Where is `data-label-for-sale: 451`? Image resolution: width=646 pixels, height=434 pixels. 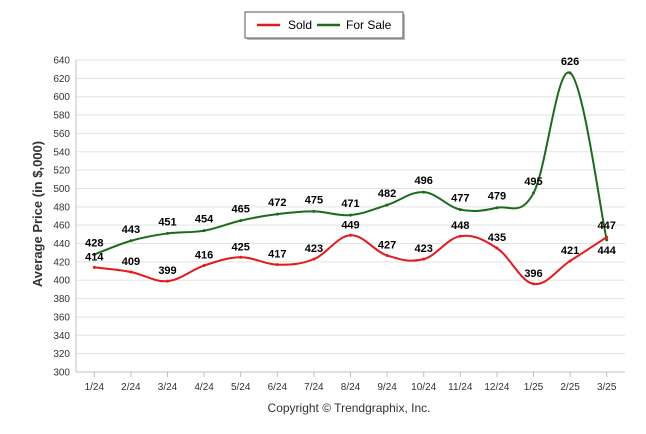 data-label-for-sale: 451 is located at coordinates (167, 222).